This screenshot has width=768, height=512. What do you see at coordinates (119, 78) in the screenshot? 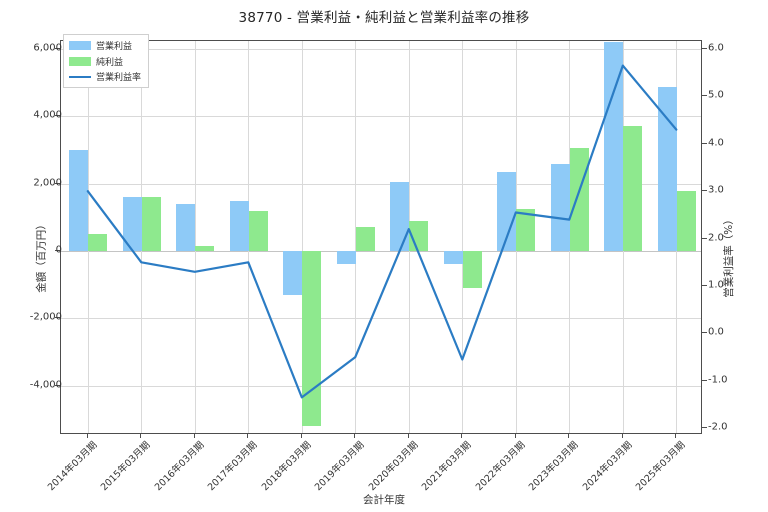
I see `legend-label: 営業利益率` at bounding box center [119, 78].